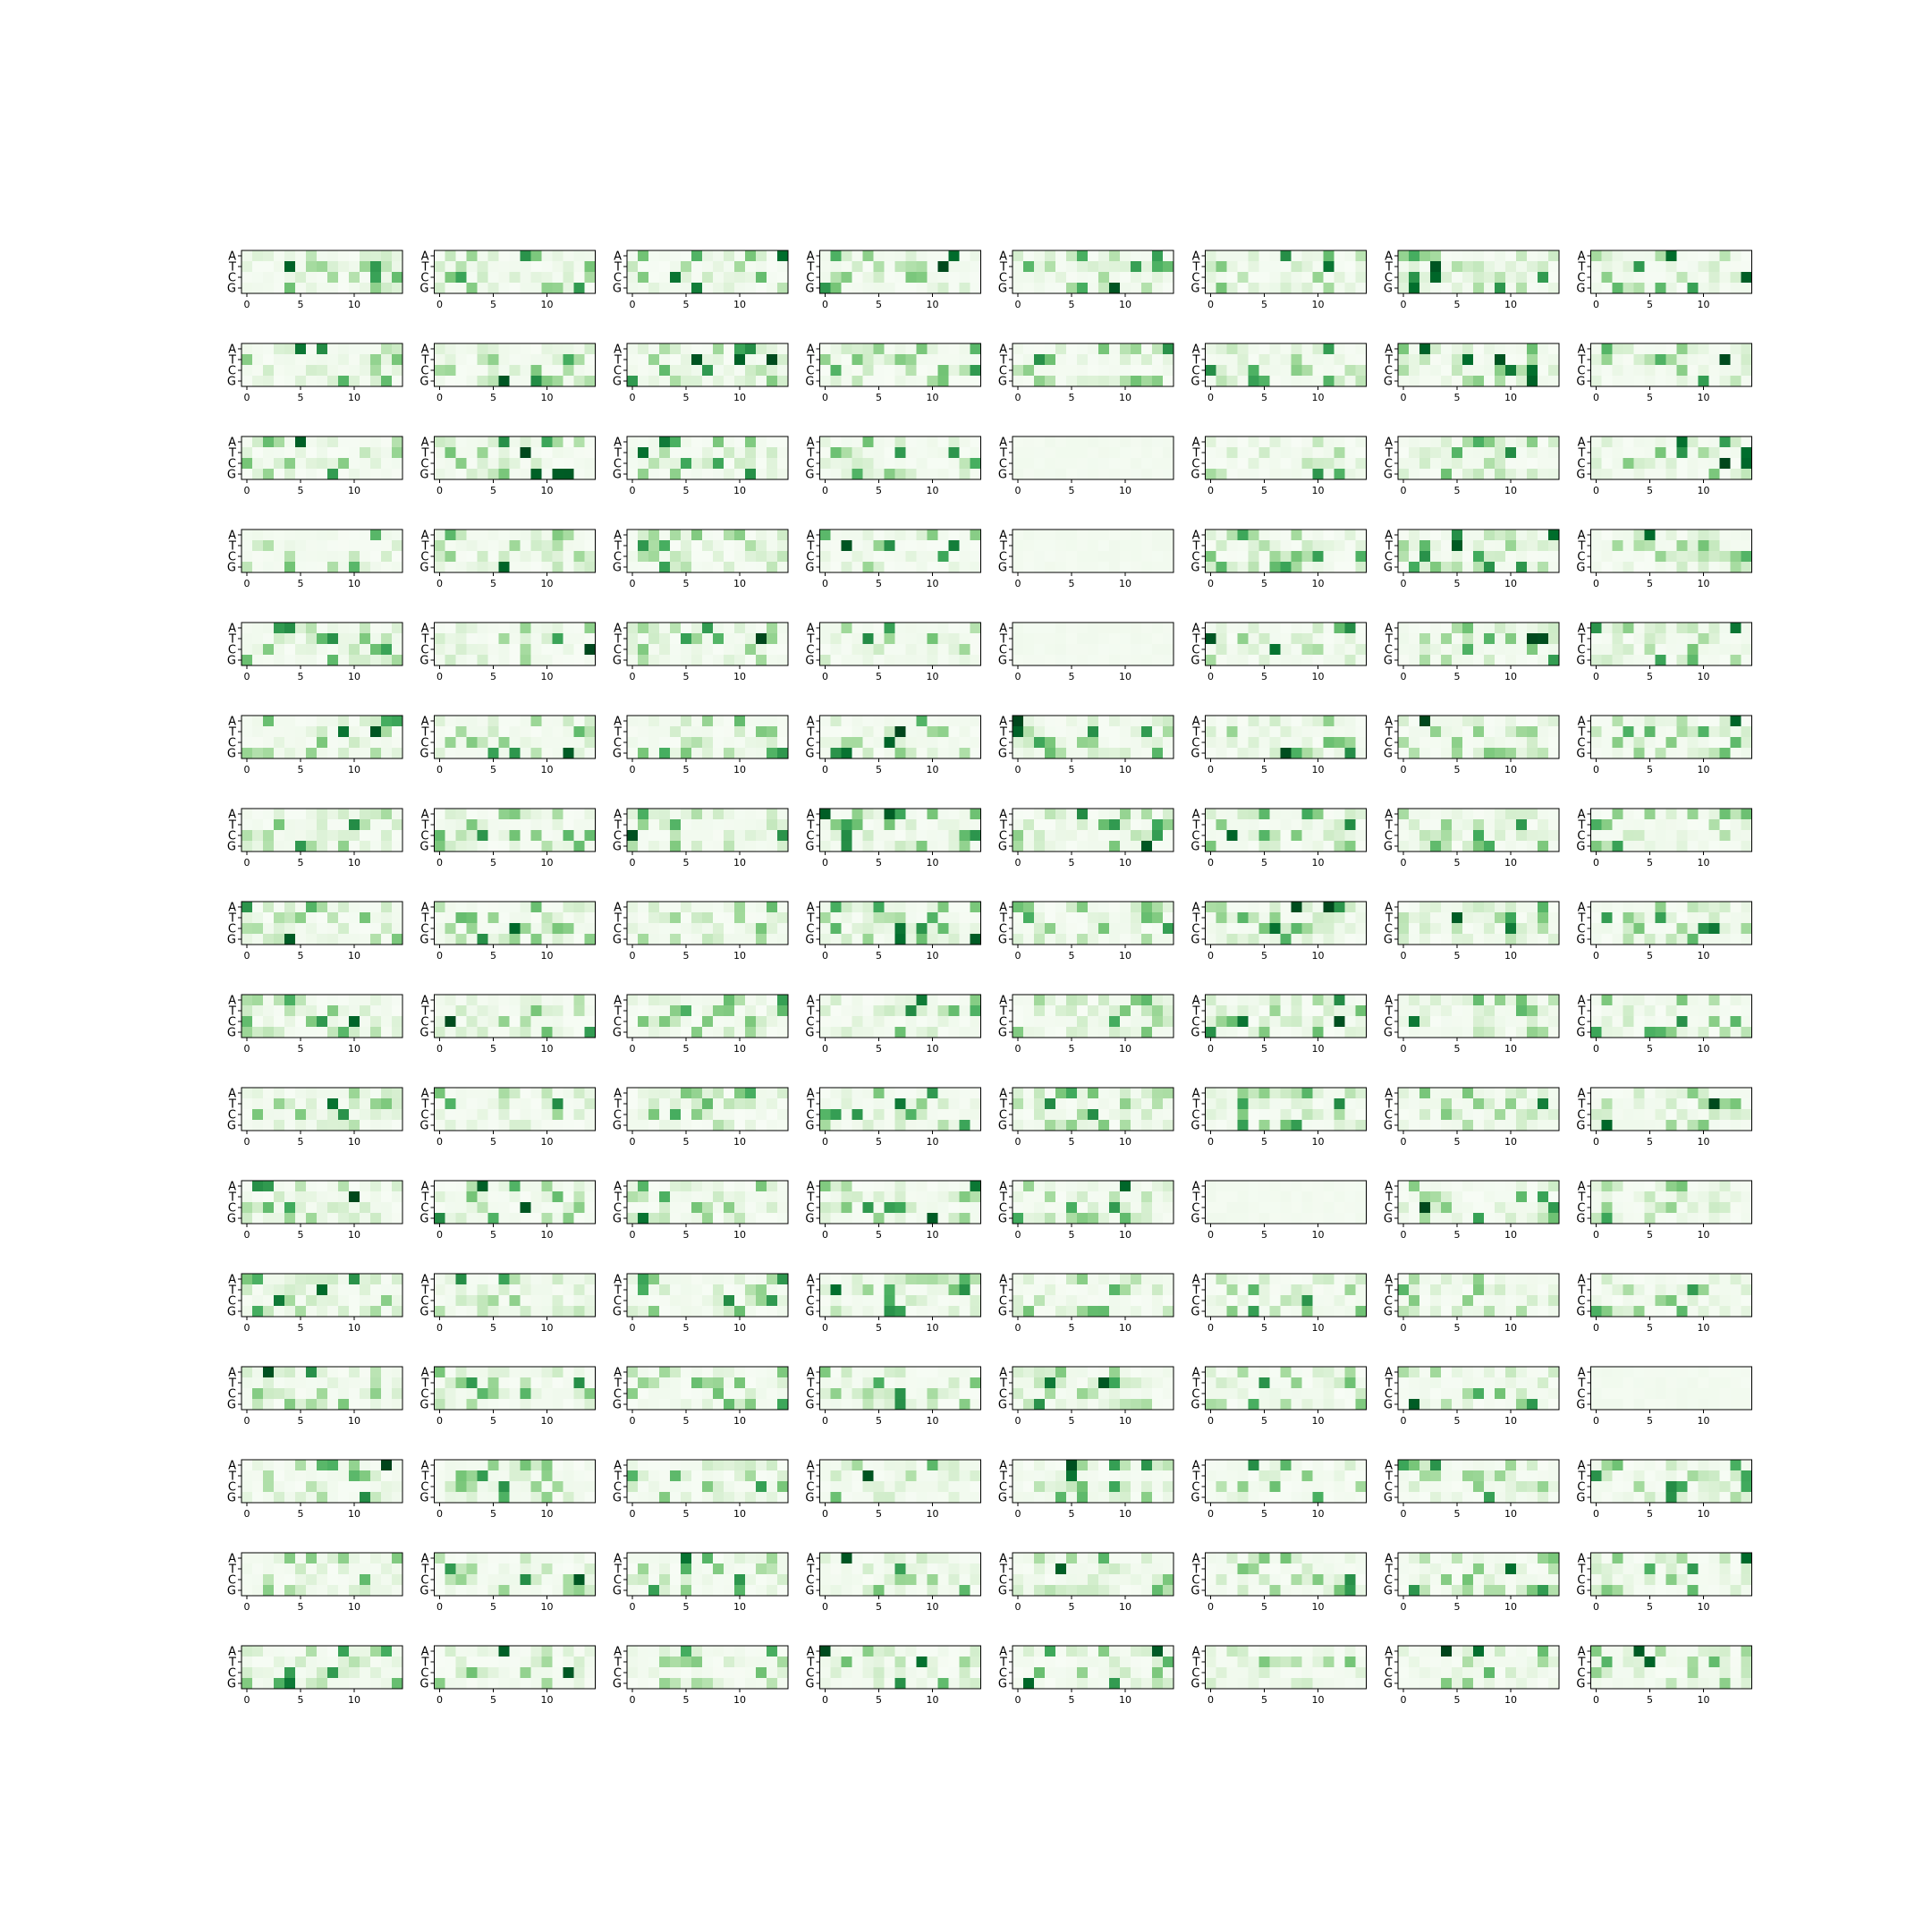  I want to click on y-tick-label: C, so click(1003, 650).